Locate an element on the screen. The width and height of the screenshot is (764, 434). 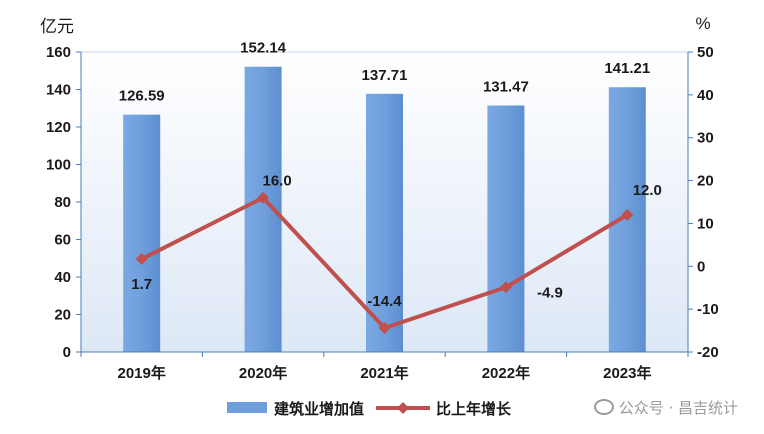
bar-value-label: 152.14 is located at coordinates (263, 48).